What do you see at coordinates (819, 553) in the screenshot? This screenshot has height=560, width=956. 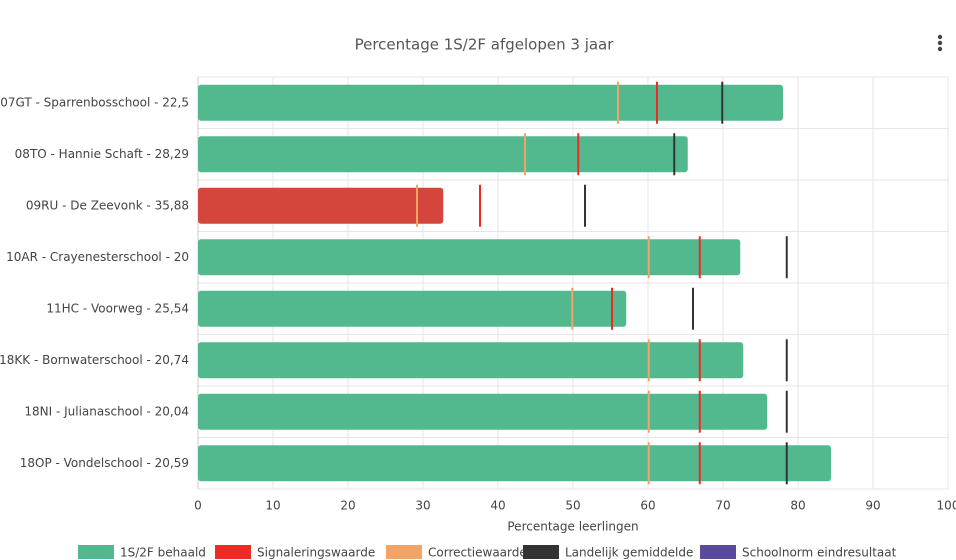 I see `legend-label: Schoolnorm eindresultaat` at bounding box center [819, 553].